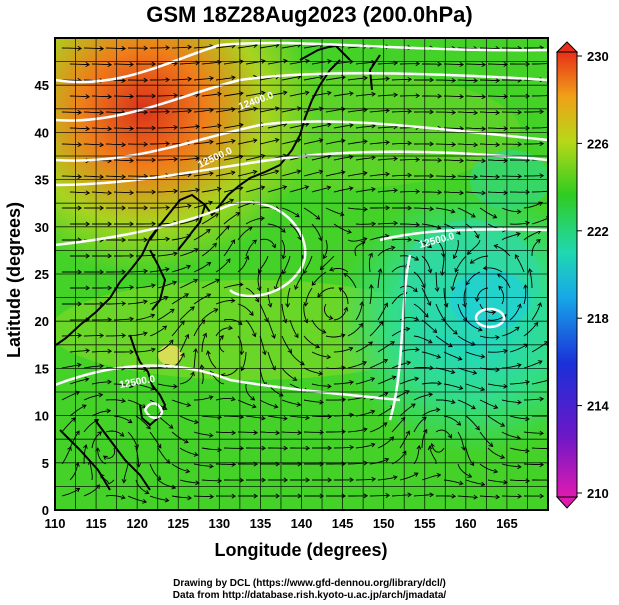 This screenshot has width=619, height=605. Describe the element at coordinates (45, 510) in the screenshot. I see `y-tick-label: 0` at that location.